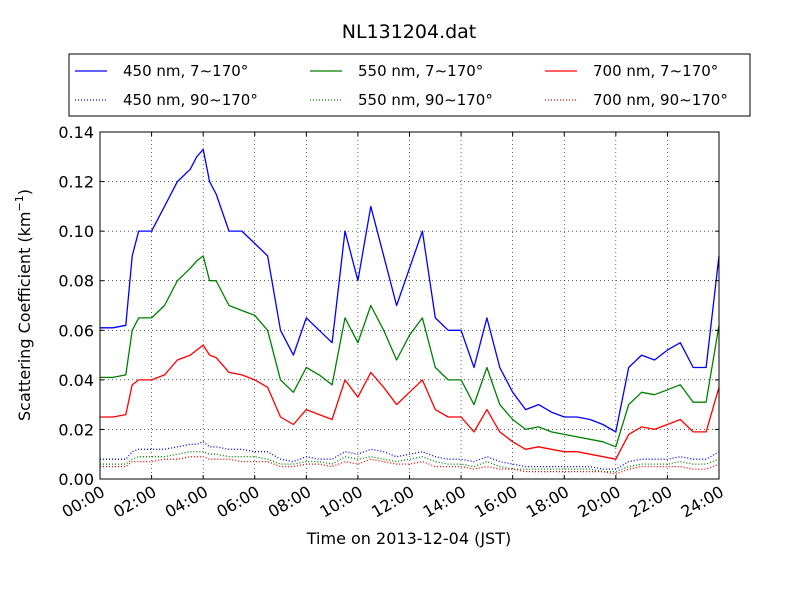 This screenshot has width=800, height=600. What do you see at coordinates (190, 100) in the screenshot?
I see `legend-label: 450 nm, 90∼170°` at bounding box center [190, 100].